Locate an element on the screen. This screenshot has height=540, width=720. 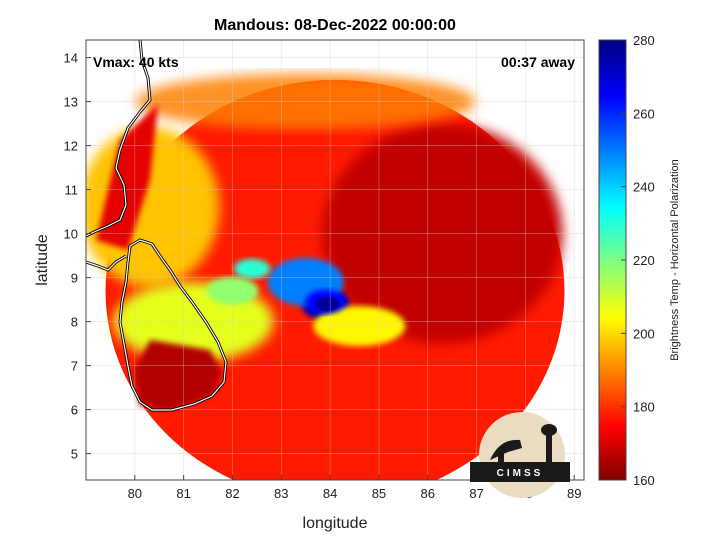
chart-title: Mandous: 08-Dec-2022 00:00:00 is located at coordinates (335, 25).